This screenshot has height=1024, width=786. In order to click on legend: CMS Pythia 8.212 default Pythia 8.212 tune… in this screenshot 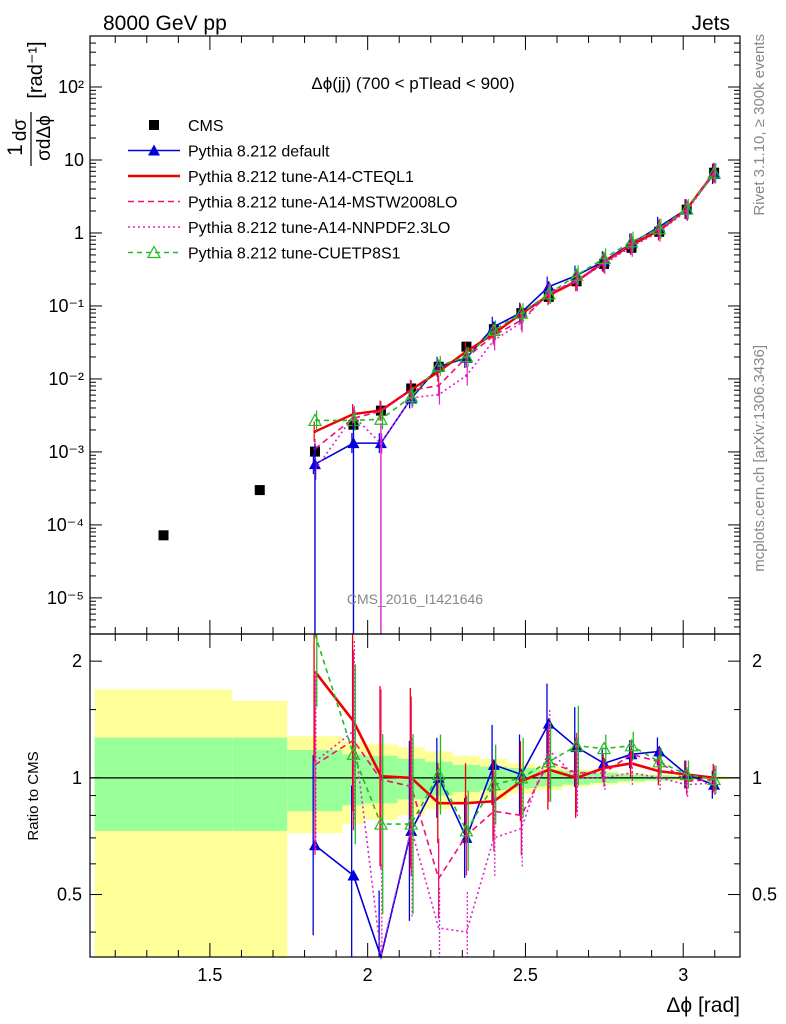, I will do `click(292, 190)`.